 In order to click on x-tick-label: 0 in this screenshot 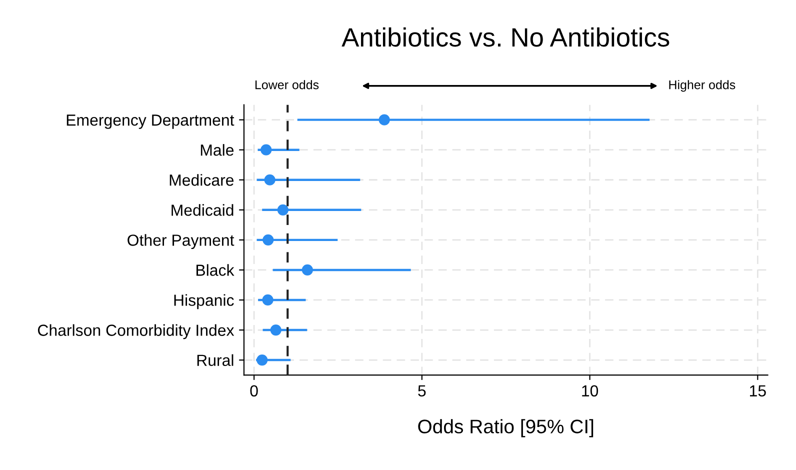, I will do `click(254, 391)`.